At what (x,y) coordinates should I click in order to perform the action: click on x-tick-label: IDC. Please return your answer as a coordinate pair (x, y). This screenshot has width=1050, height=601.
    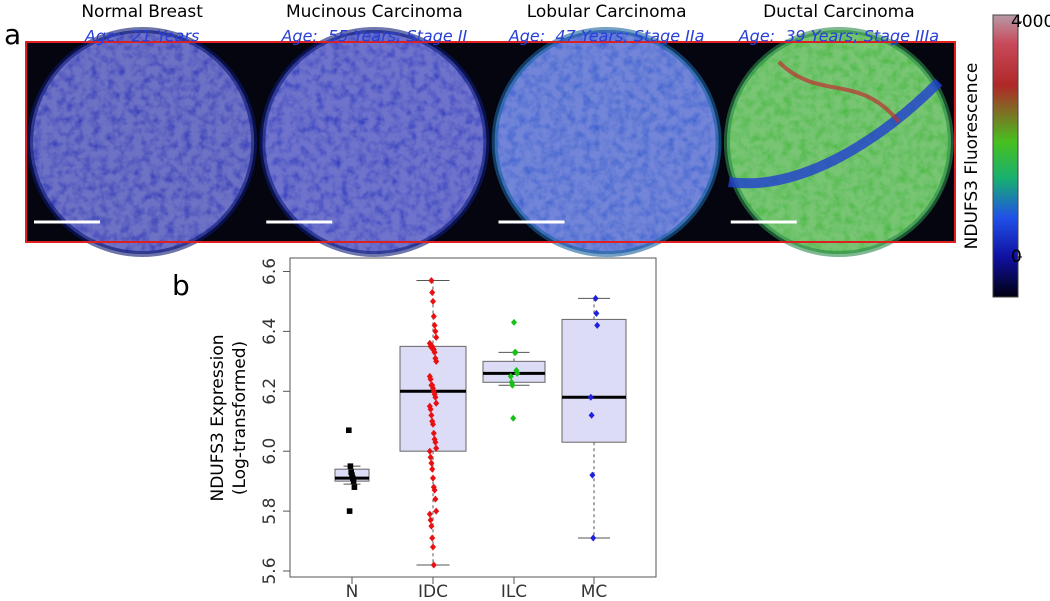
    Looking at the image, I should click on (433, 591).